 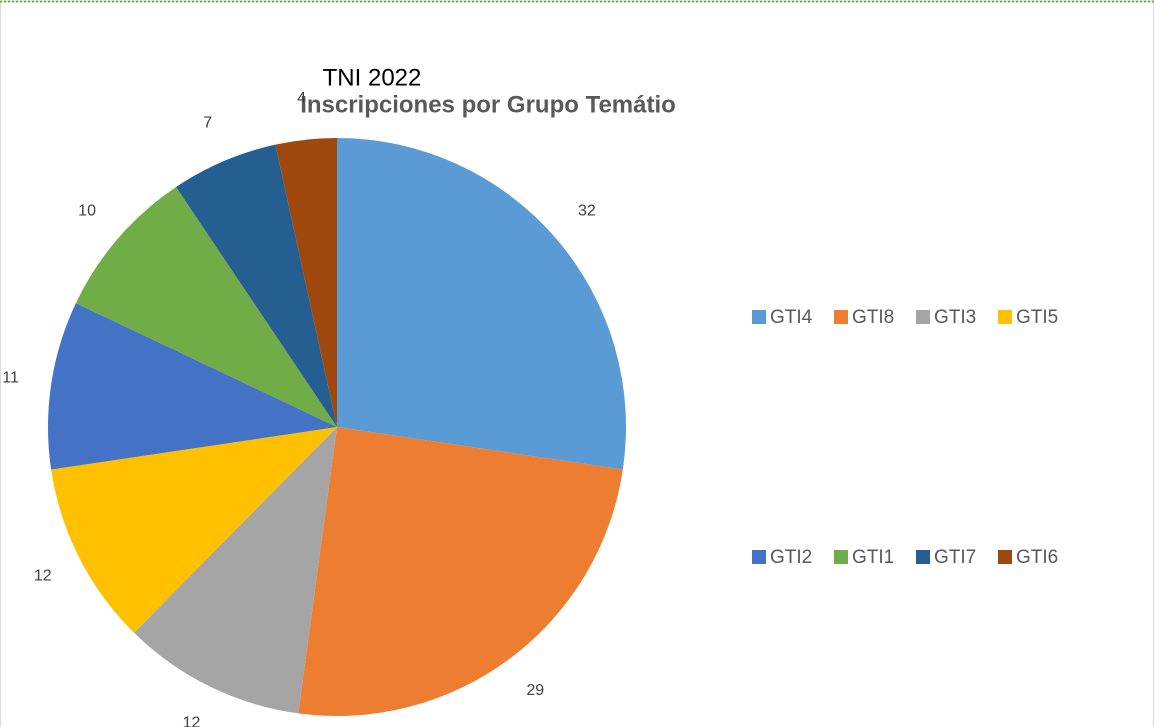 What do you see at coordinates (873, 317) in the screenshot?
I see `legend-label: GTI8` at bounding box center [873, 317].